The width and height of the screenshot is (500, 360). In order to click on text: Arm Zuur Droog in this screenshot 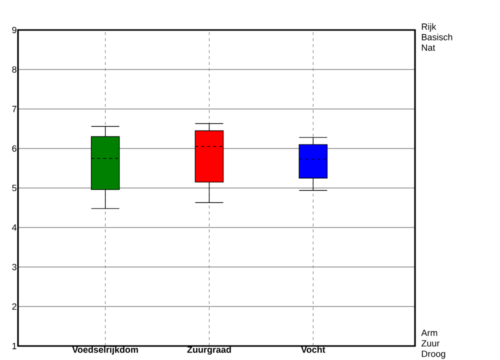, I will do `click(433, 344)`.